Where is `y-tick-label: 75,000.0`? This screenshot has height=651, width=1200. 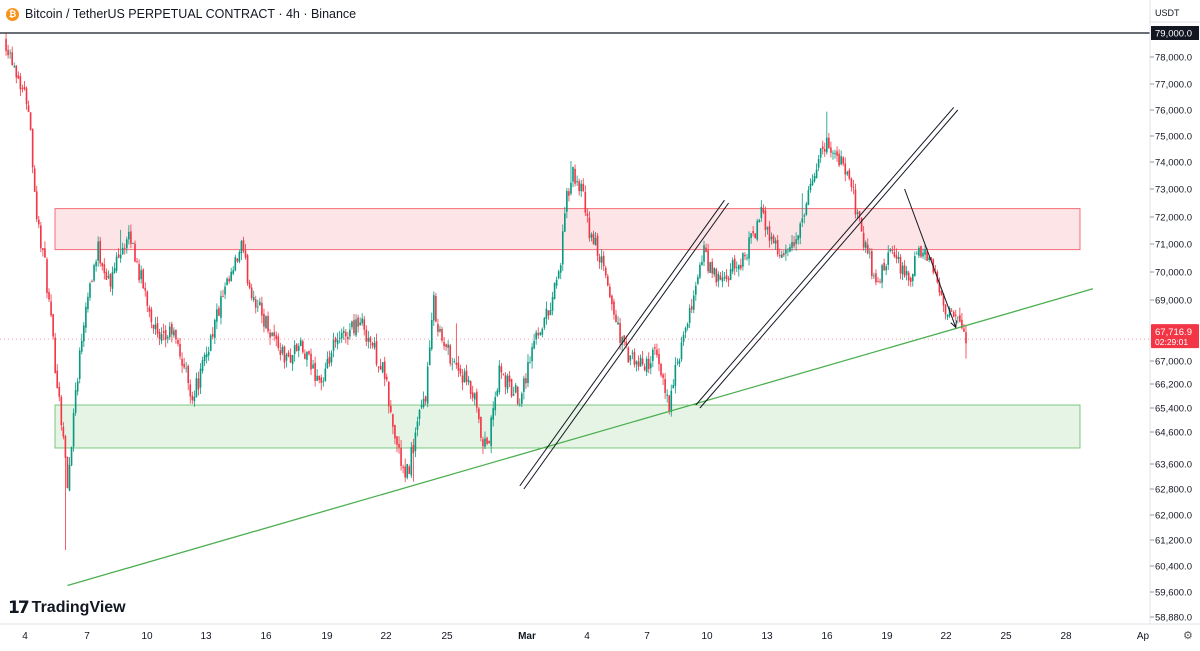 y-tick-label: 75,000.0 is located at coordinates (1173, 137).